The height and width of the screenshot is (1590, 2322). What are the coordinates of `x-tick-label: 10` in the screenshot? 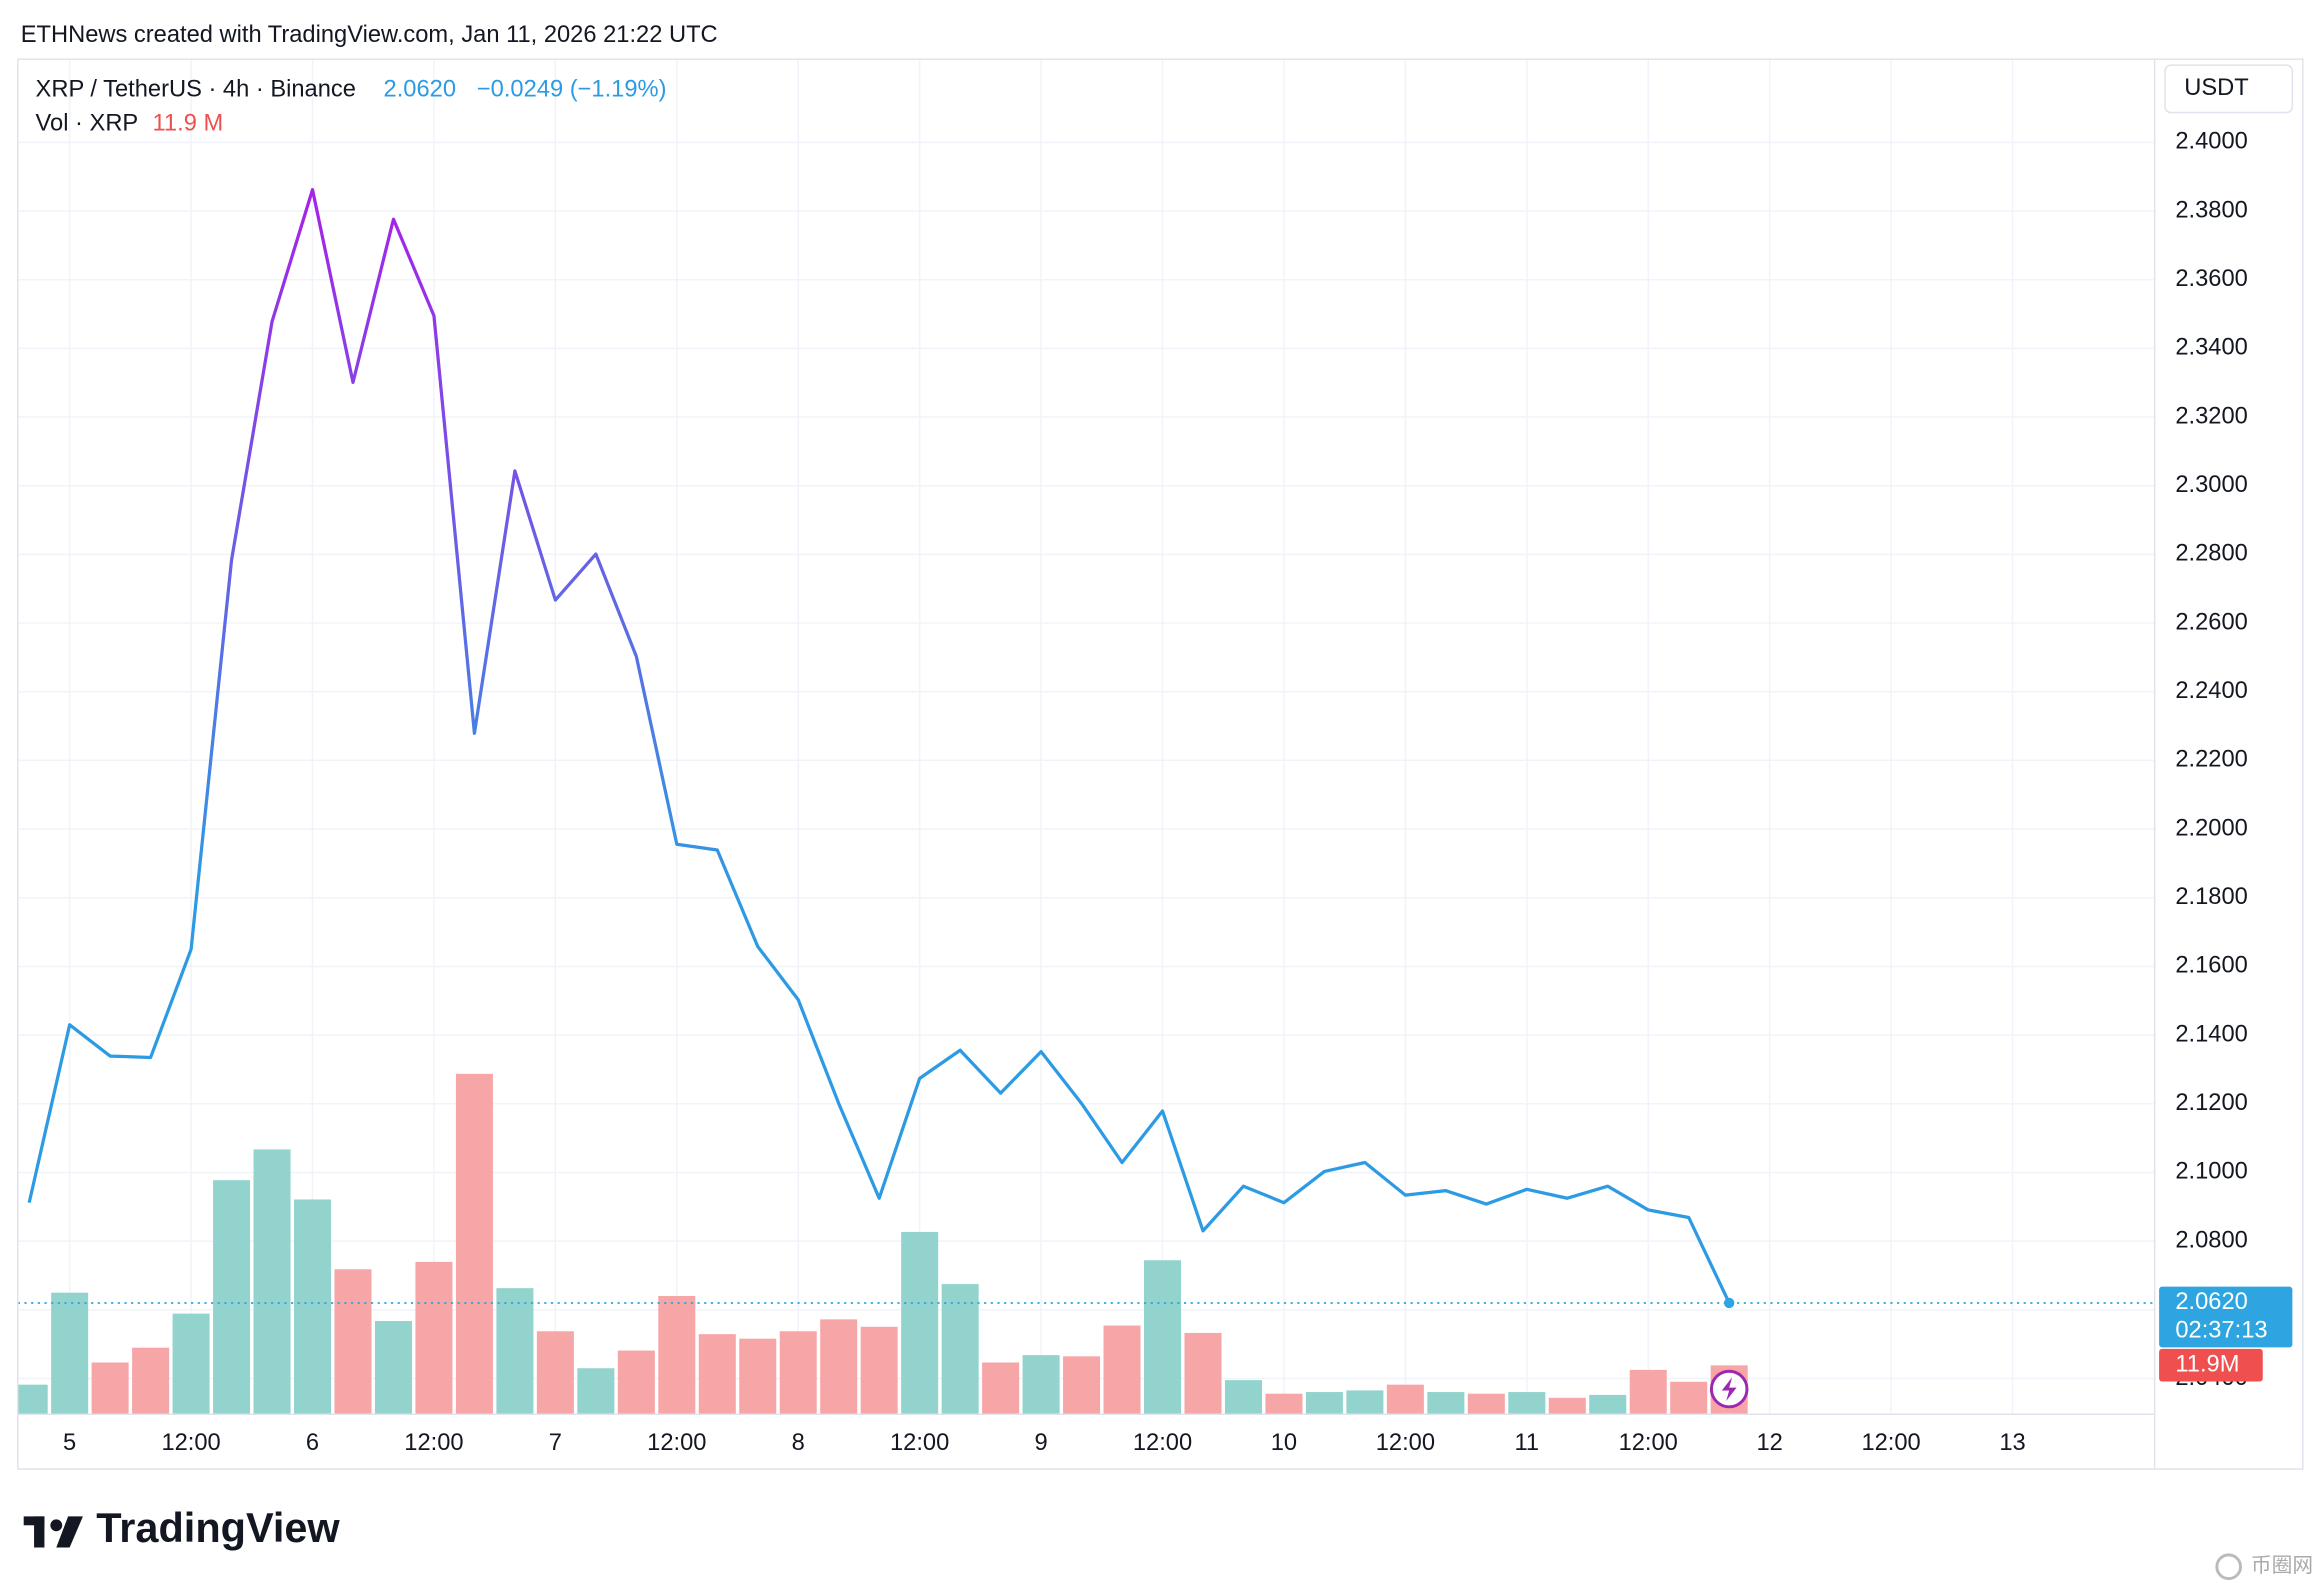 It's located at (1284, 1443).